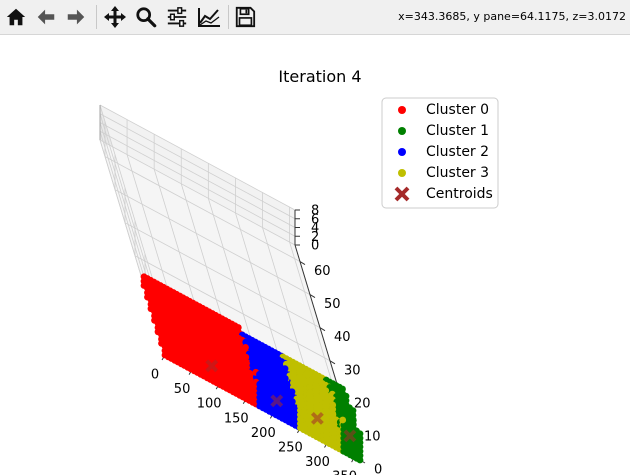 This screenshot has height=475, width=630. I want to click on back-button, so click(46, 17).